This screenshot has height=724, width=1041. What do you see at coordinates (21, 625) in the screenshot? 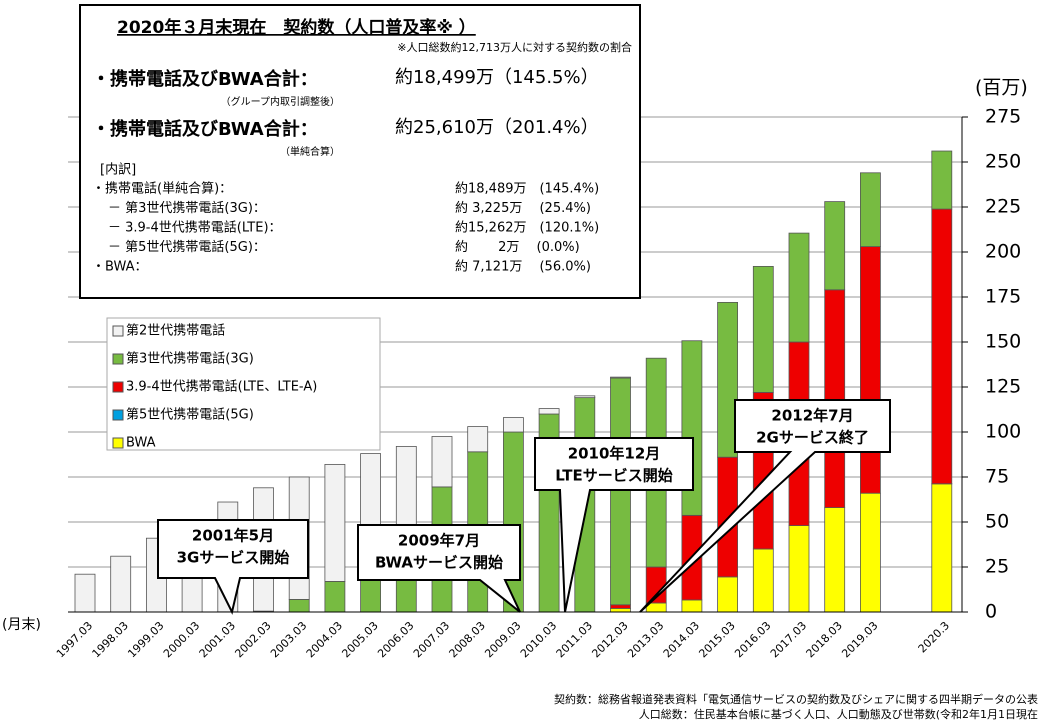
I see `x-axis-label: (月末)` at bounding box center [21, 625].